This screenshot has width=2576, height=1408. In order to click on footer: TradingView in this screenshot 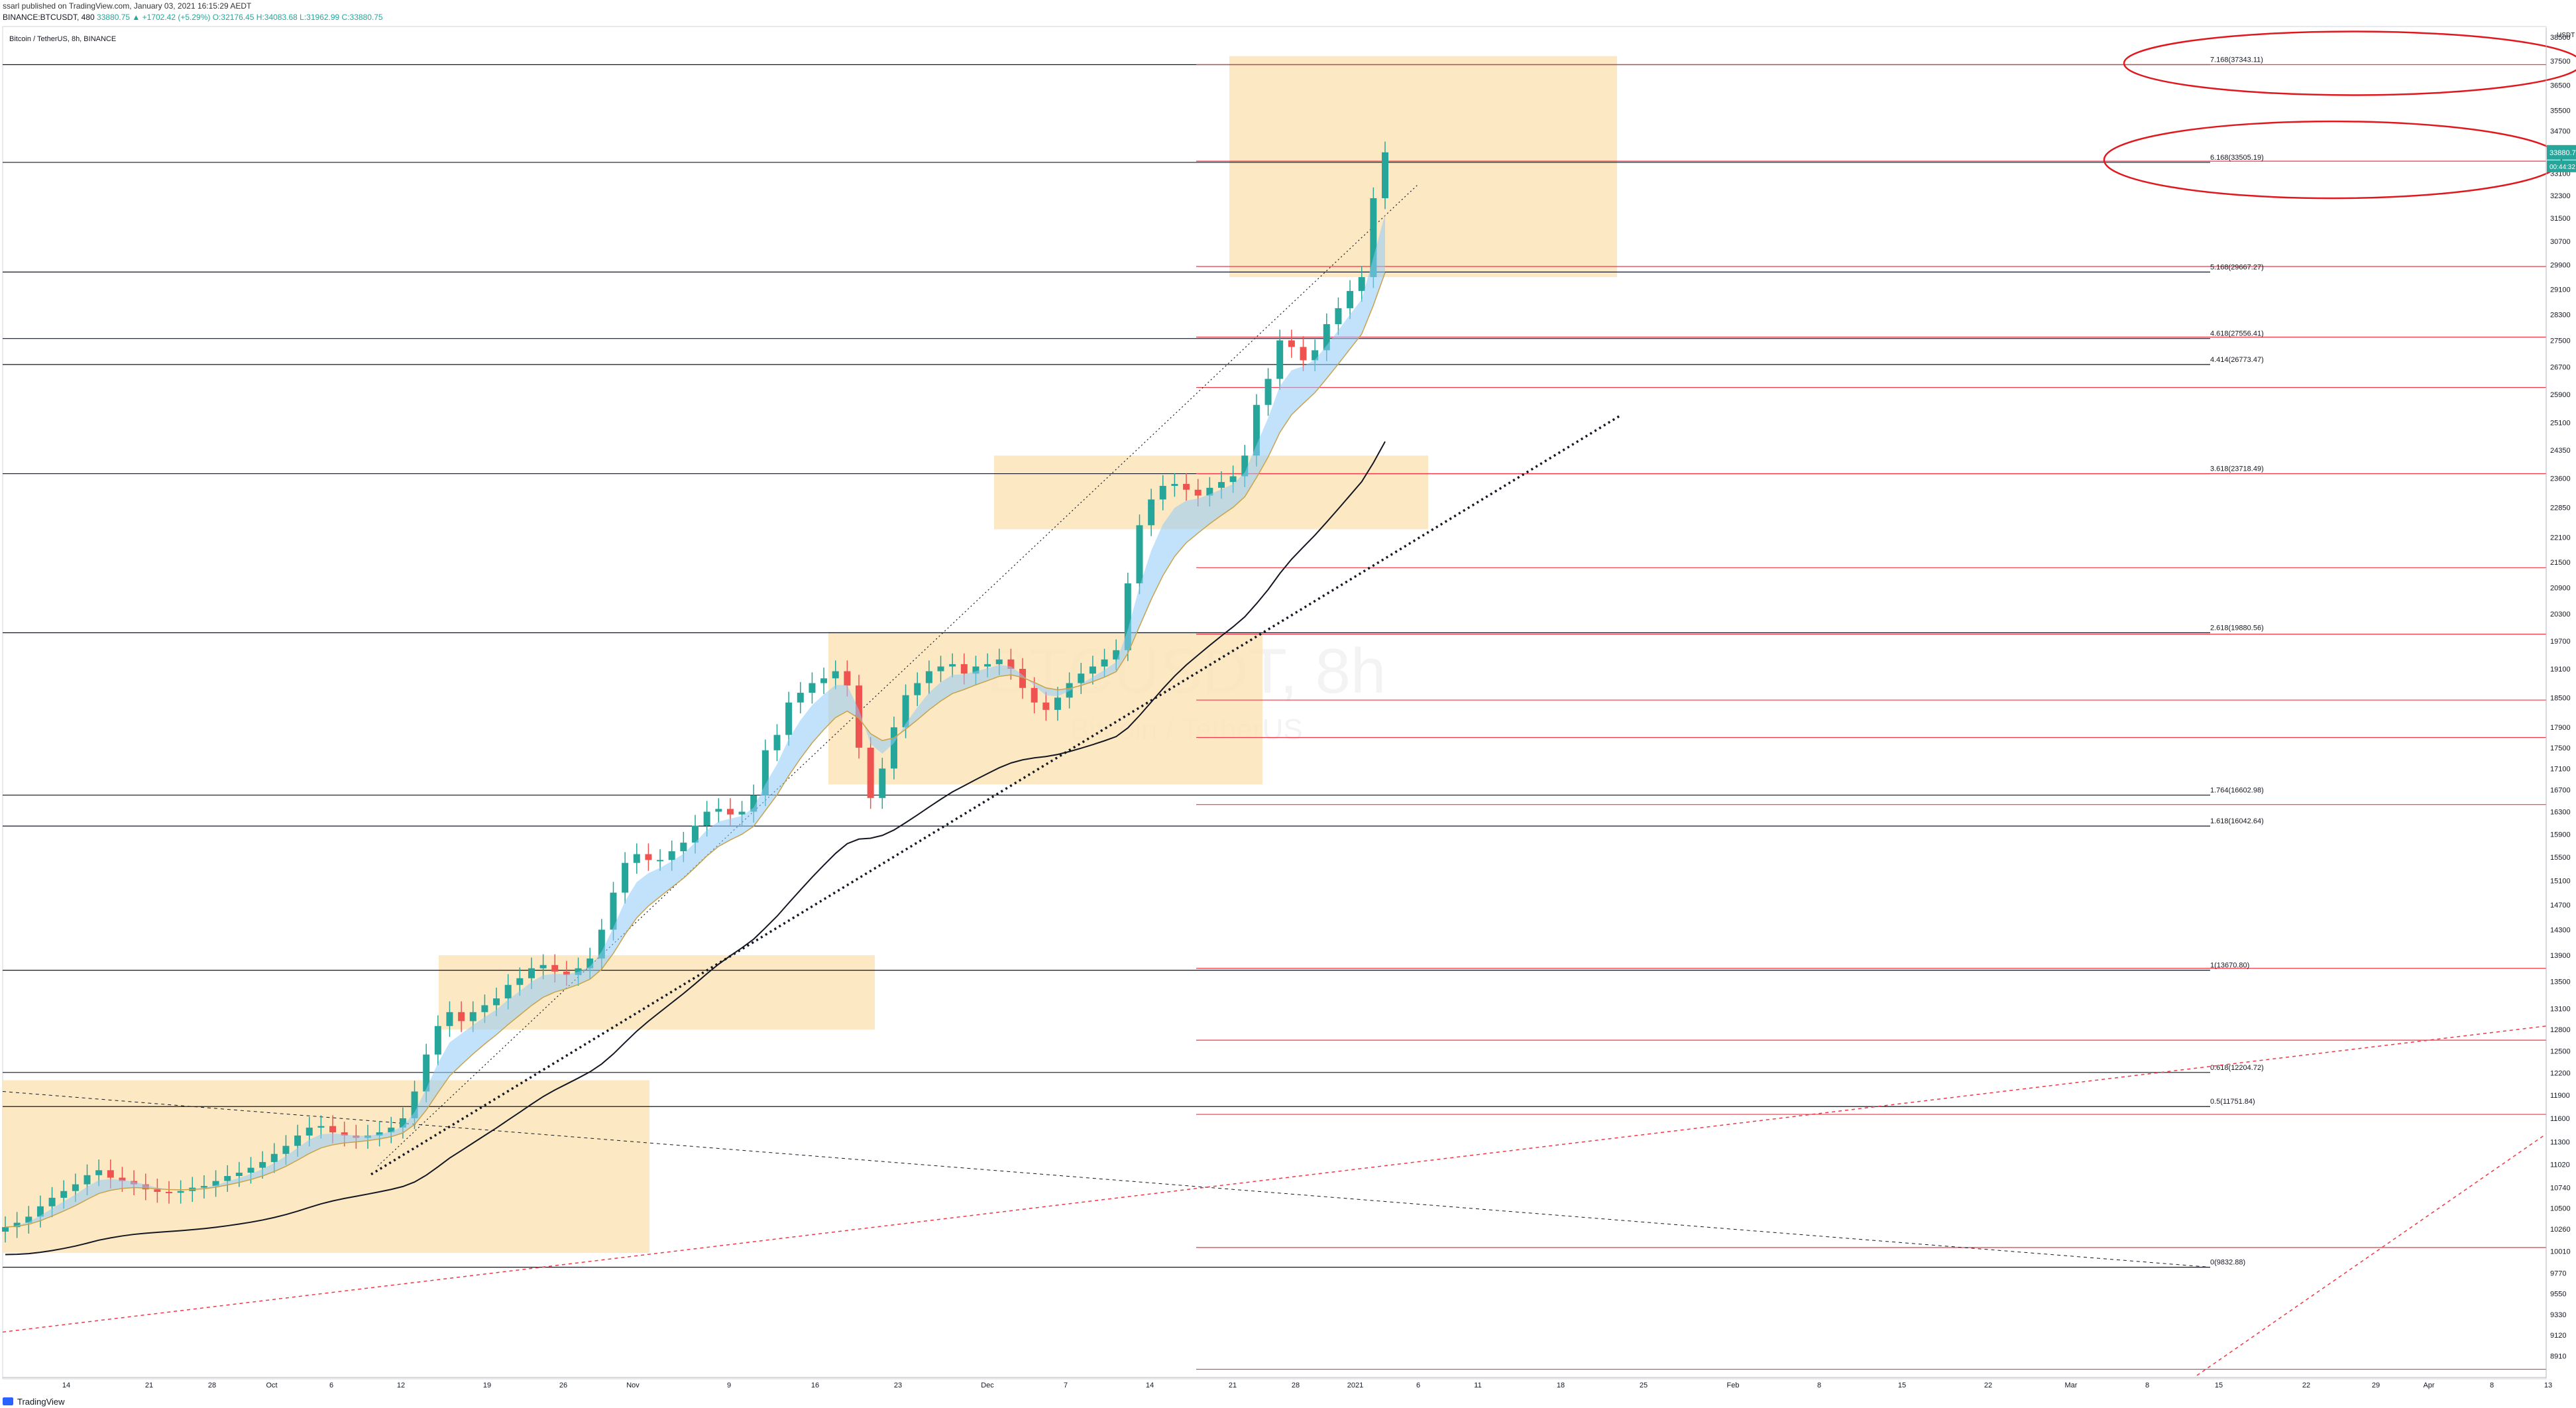, I will do `click(1288, 1402)`.